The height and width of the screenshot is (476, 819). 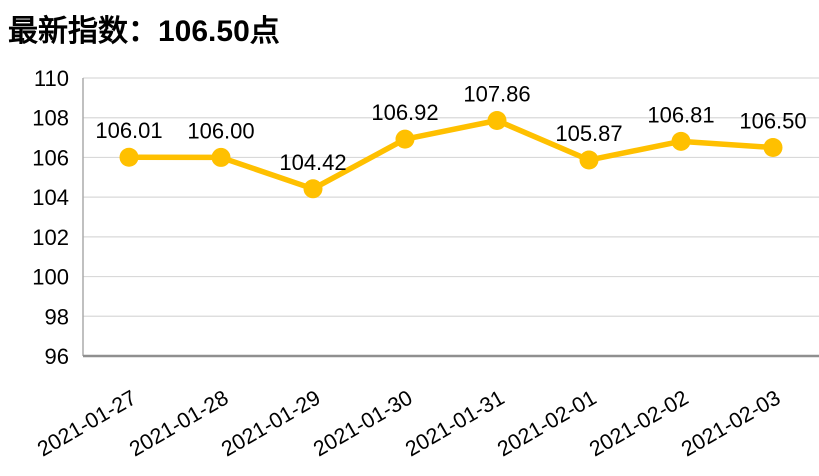 I want to click on y-tick-label: 104, so click(x=50, y=197).